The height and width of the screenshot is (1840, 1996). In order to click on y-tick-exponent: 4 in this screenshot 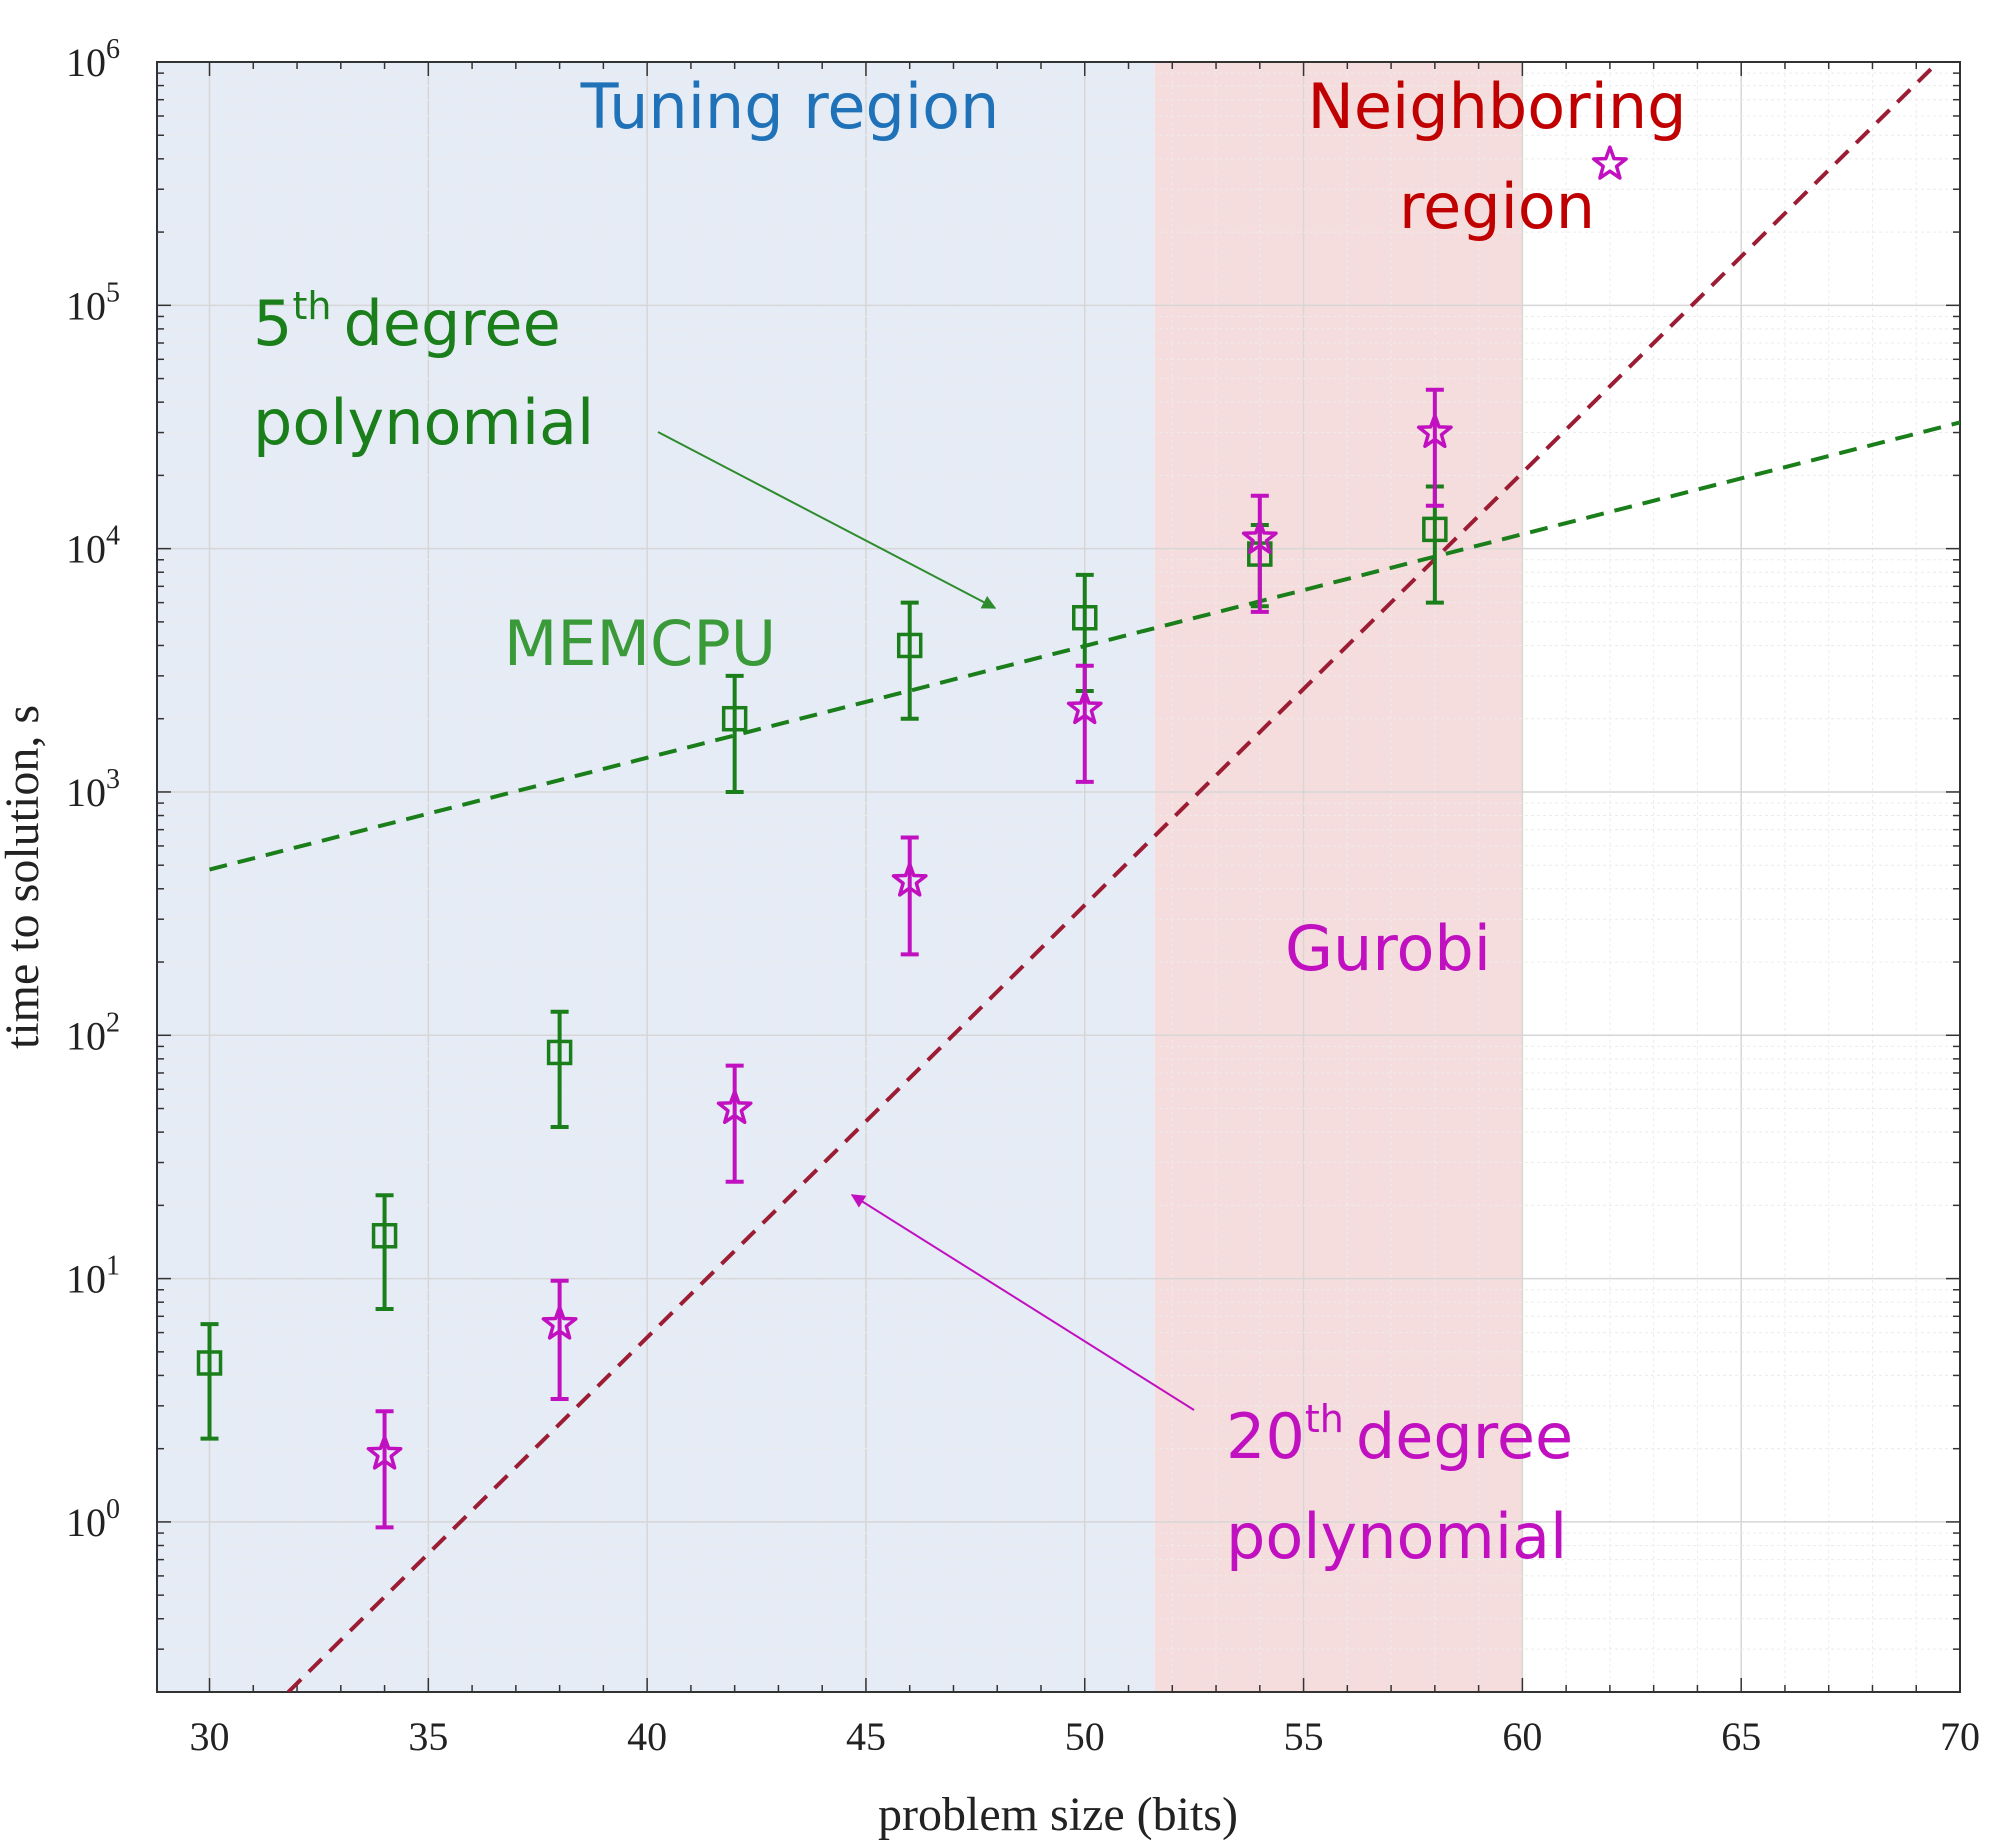, I will do `click(113, 536)`.